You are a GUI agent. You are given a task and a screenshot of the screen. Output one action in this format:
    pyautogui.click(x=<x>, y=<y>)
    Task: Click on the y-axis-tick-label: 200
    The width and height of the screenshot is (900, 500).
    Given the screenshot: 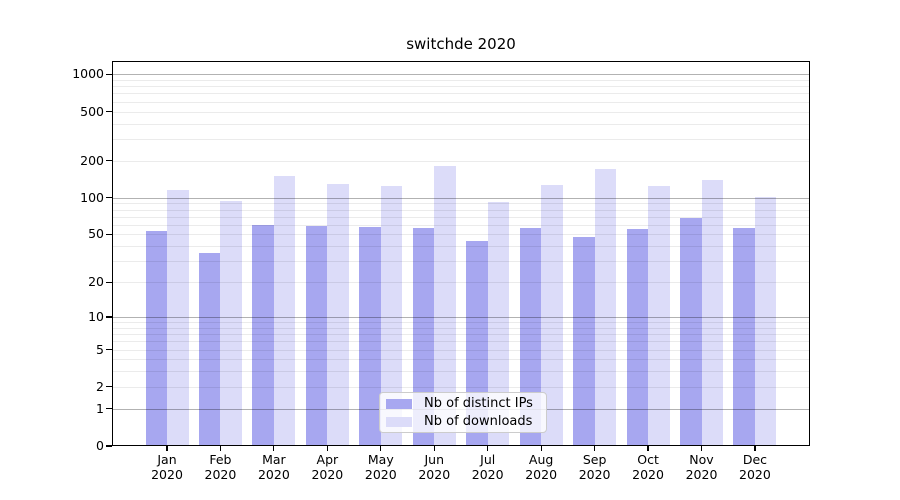 What is the action you would take?
    pyautogui.click(x=92, y=160)
    